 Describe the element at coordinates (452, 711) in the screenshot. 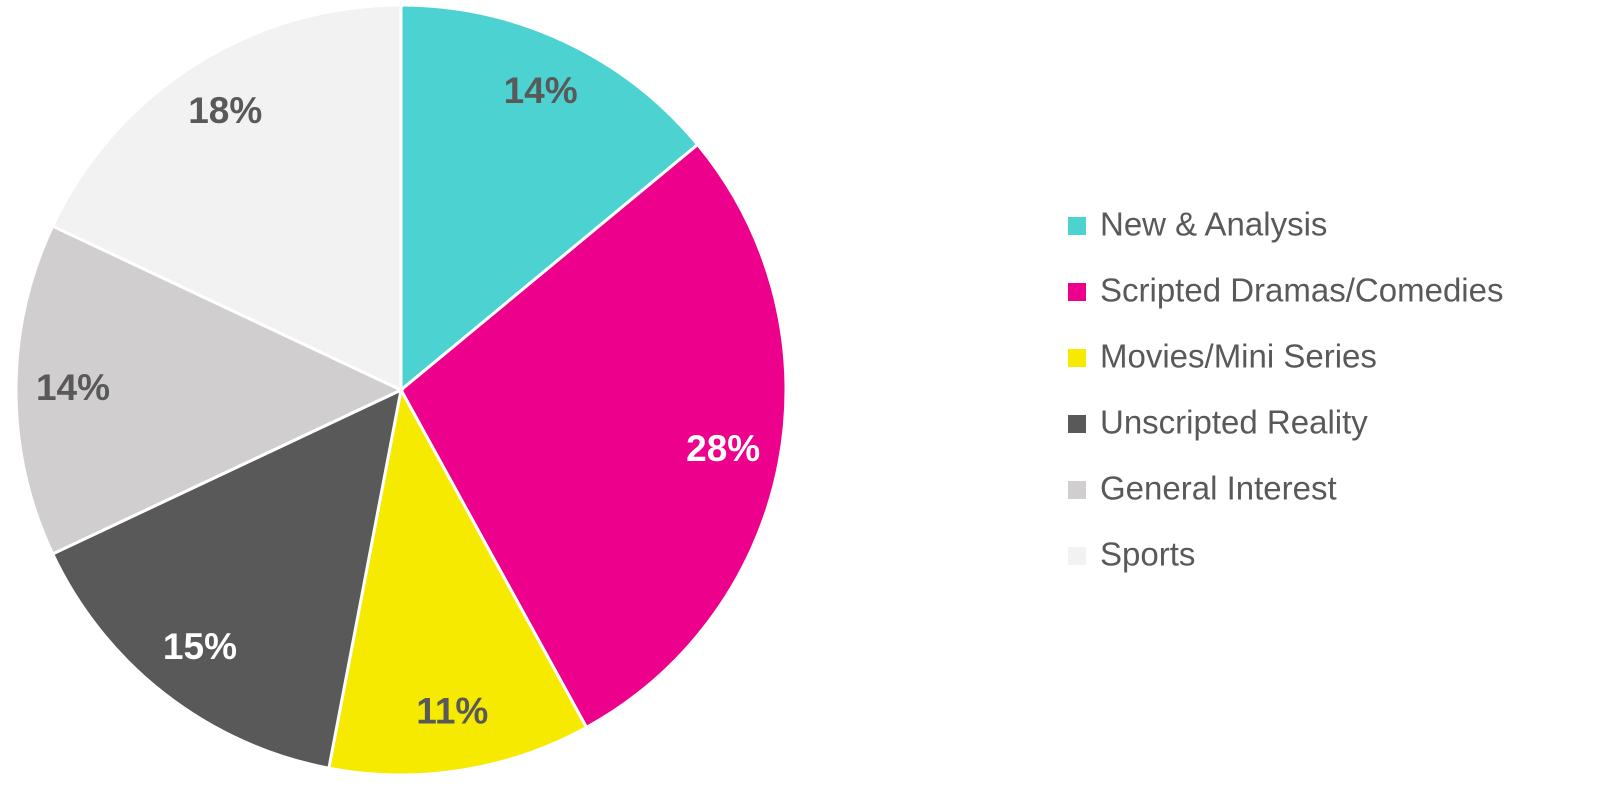

I see `data-label: 11%` at that location.